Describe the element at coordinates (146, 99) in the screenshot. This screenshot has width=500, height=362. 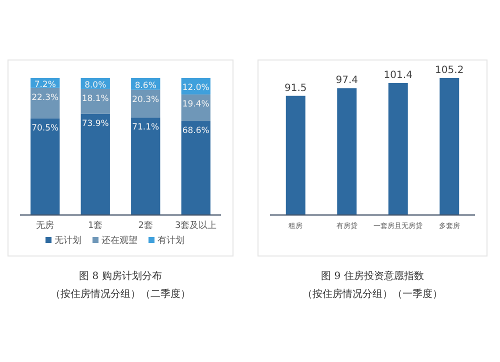
I see `data-label: 20.3%` at that location.